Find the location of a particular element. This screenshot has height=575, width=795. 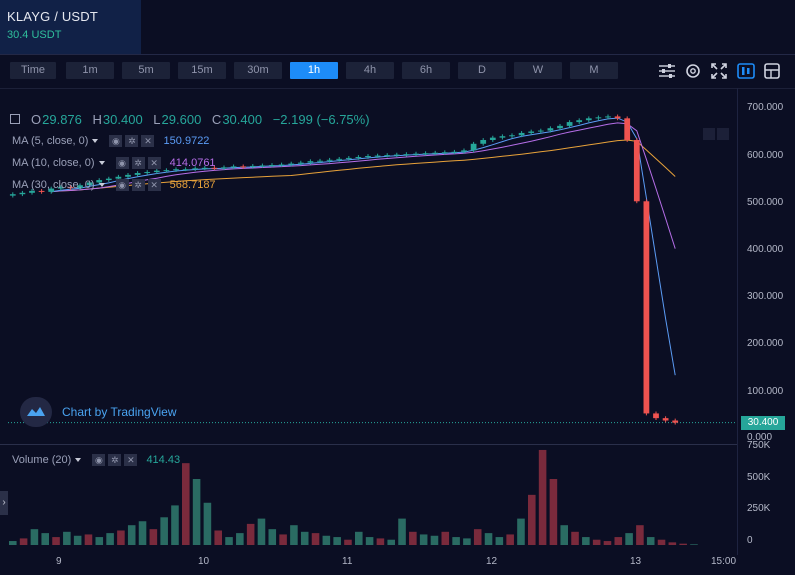

tf-30m-button: 30m is located at coordinates (258, 70).